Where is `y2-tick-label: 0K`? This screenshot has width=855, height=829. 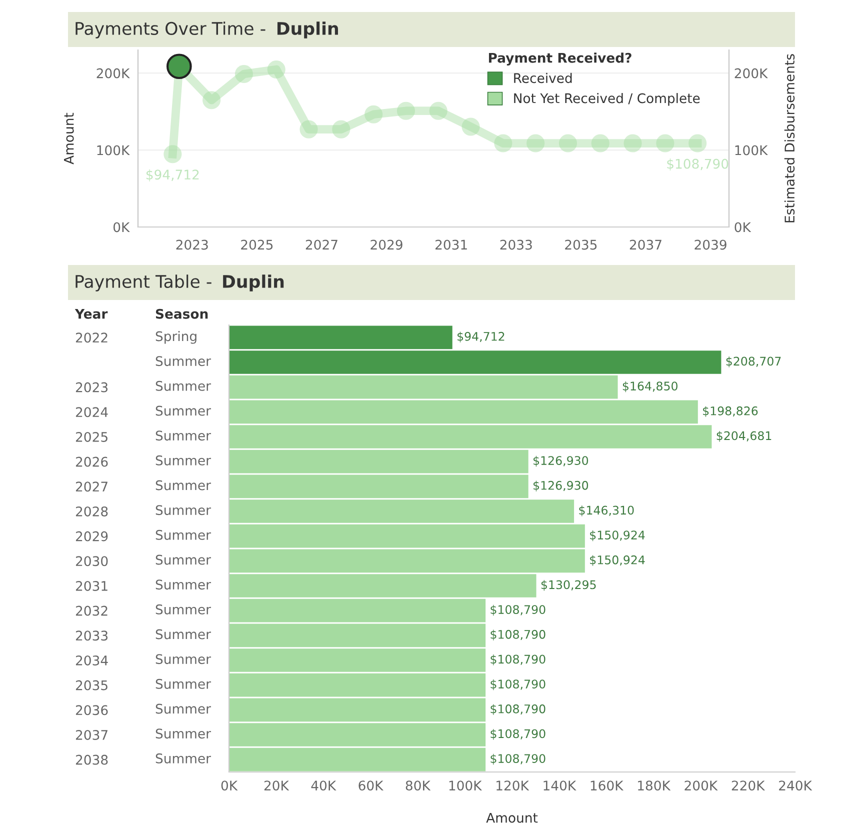 y2-tick-label: 0K is located at coordinates (743, 227).